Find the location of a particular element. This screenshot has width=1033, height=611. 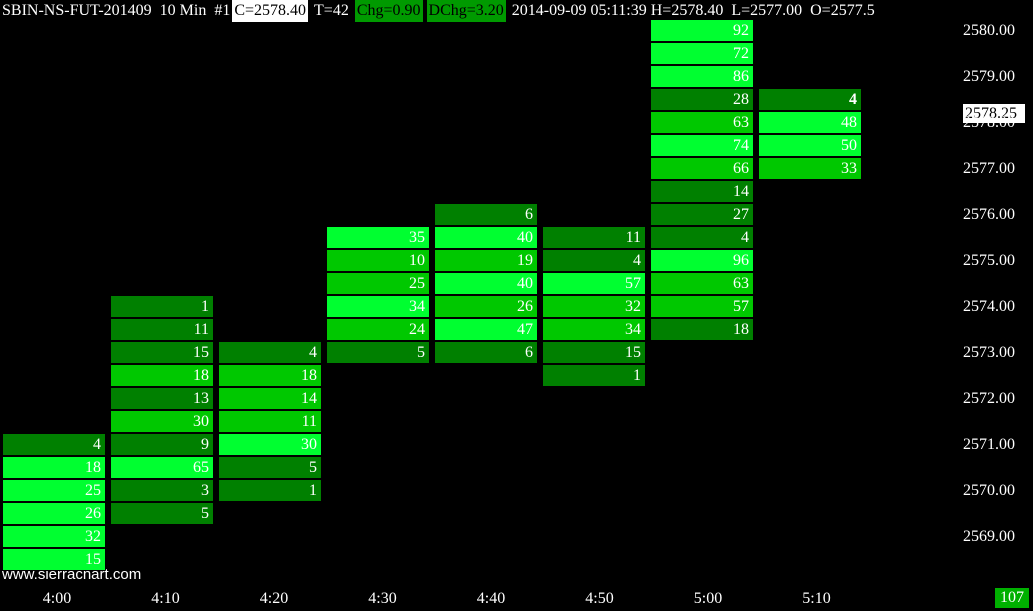

price-axis-label: 2573.00 is located at coordinates (989, 352).